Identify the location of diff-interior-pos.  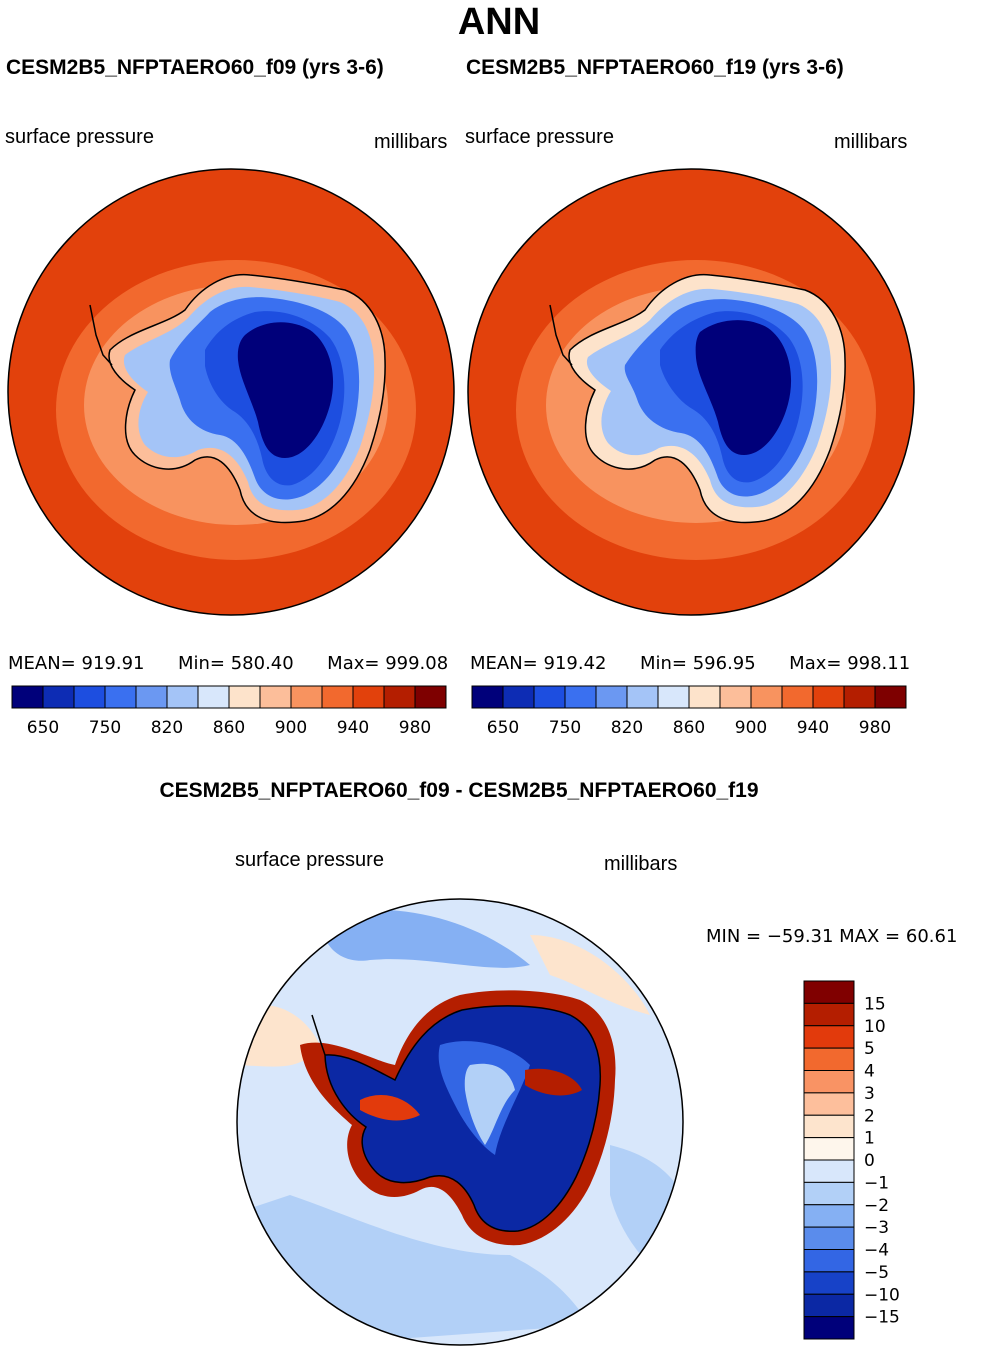
(553, 1082).